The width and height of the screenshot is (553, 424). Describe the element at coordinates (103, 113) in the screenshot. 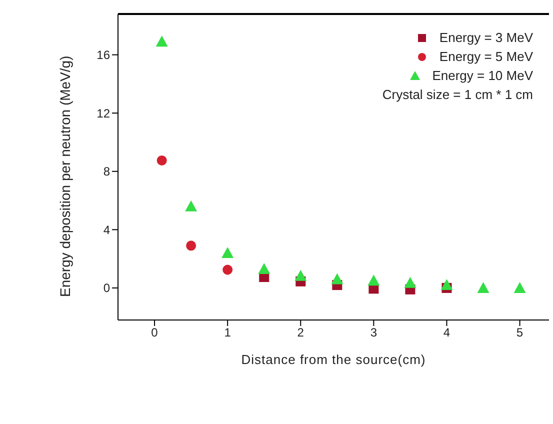

I see `y-tick-label: 12` at that location.